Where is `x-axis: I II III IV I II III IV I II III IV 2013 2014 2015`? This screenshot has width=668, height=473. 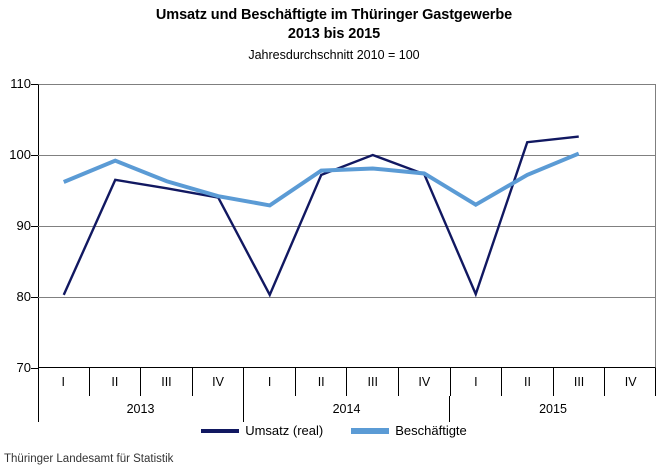
x-axis: I II III IV I II III IV I II III IV 2013 2014 2015 is located at coordinates (347, 395).